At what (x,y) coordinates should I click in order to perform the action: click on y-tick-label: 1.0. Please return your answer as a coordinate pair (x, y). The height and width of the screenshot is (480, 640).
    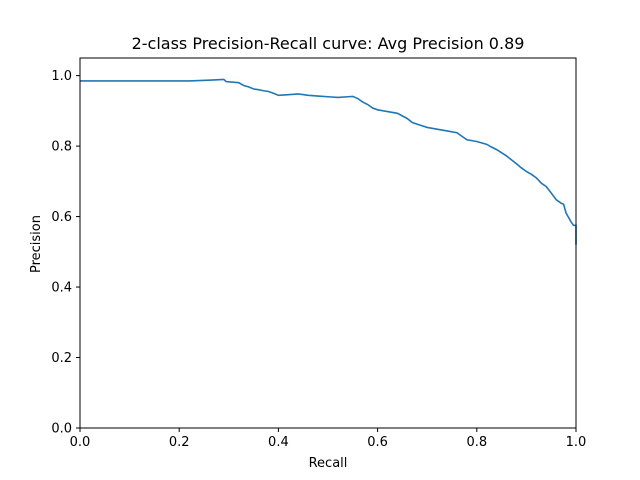
    Looking at the image, I should click on (61, 76).